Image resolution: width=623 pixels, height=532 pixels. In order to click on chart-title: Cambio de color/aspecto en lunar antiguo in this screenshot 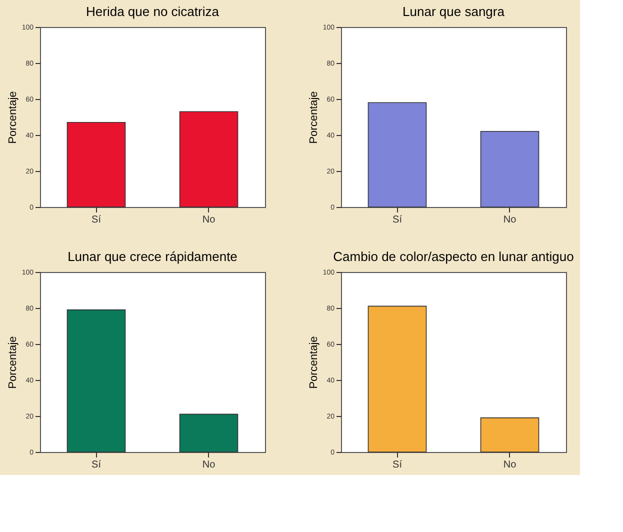, I will do `click(453, 256)`.